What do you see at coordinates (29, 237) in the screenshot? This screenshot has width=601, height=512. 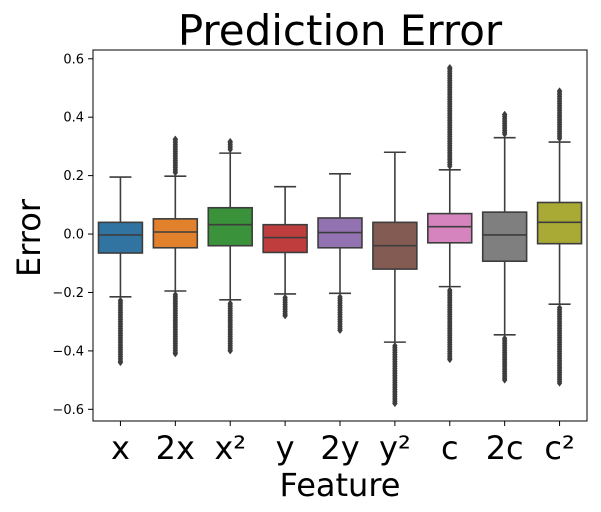 I see `y-axis-label: Error` at bounding box center [29, 237].